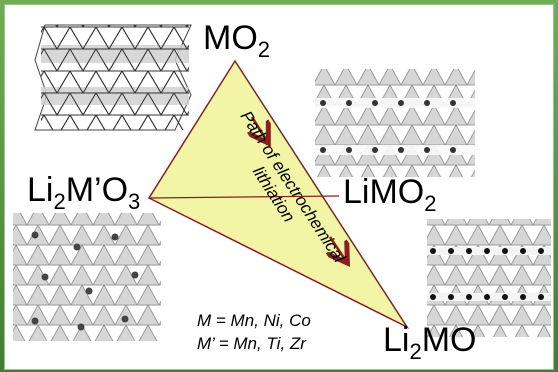  What do you see at coordinates (237, 40) in the screenshot?
I see `label-mo2: MO2` at bounding box center [237, 40].